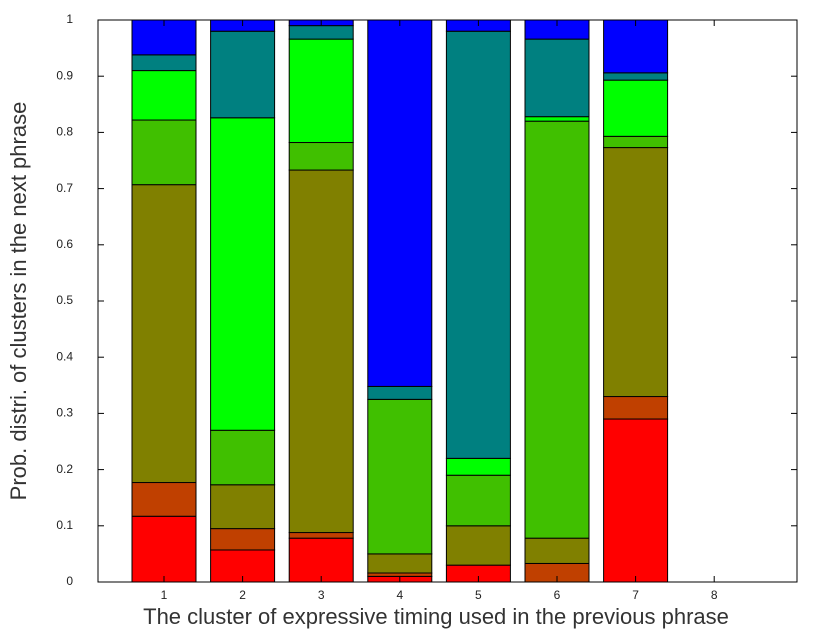  What do you see at coordinates (242, 595) in the screenshot?
I see `x-tick-label: 2` at bounding box center [242, 595].